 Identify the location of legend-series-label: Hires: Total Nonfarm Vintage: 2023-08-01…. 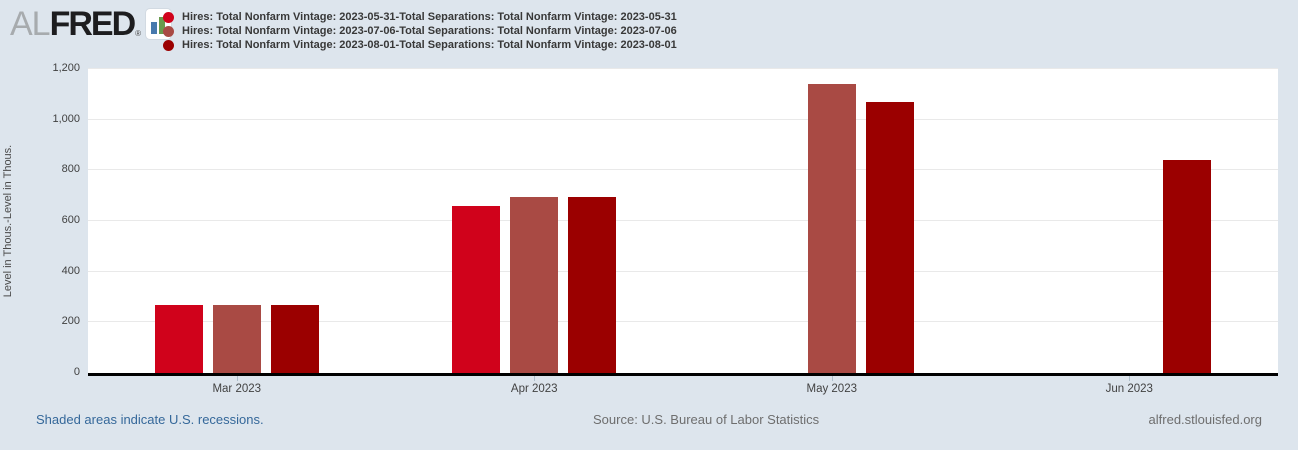
(429, 45).